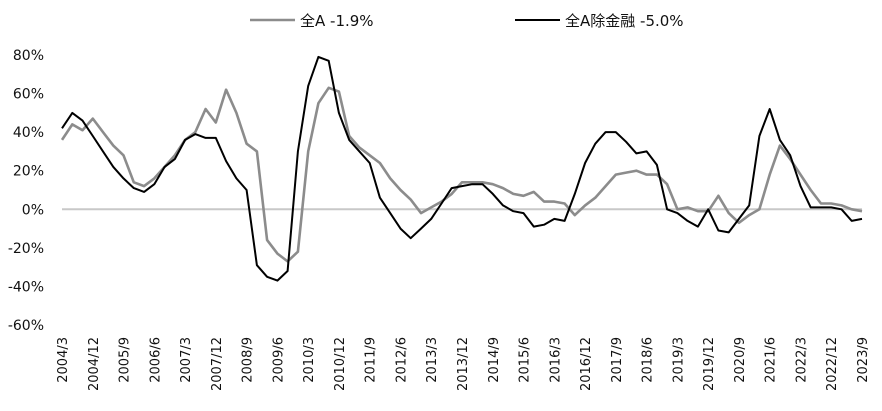  What do you see at coordinates (94, 364) in the screenshot?
I see `x-tick-label: 2004/12` at bounding box center [94, 364].